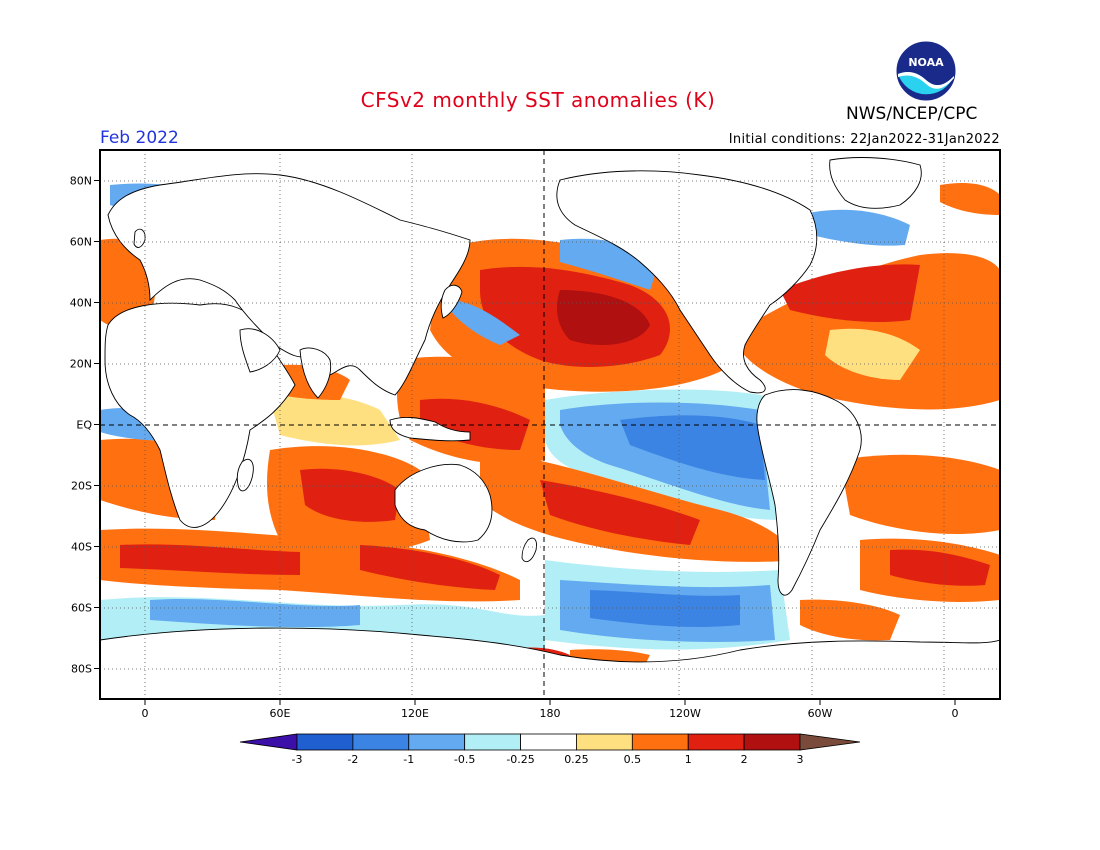  I want to click on colorbar-label: -0.5, so click(464, 759).